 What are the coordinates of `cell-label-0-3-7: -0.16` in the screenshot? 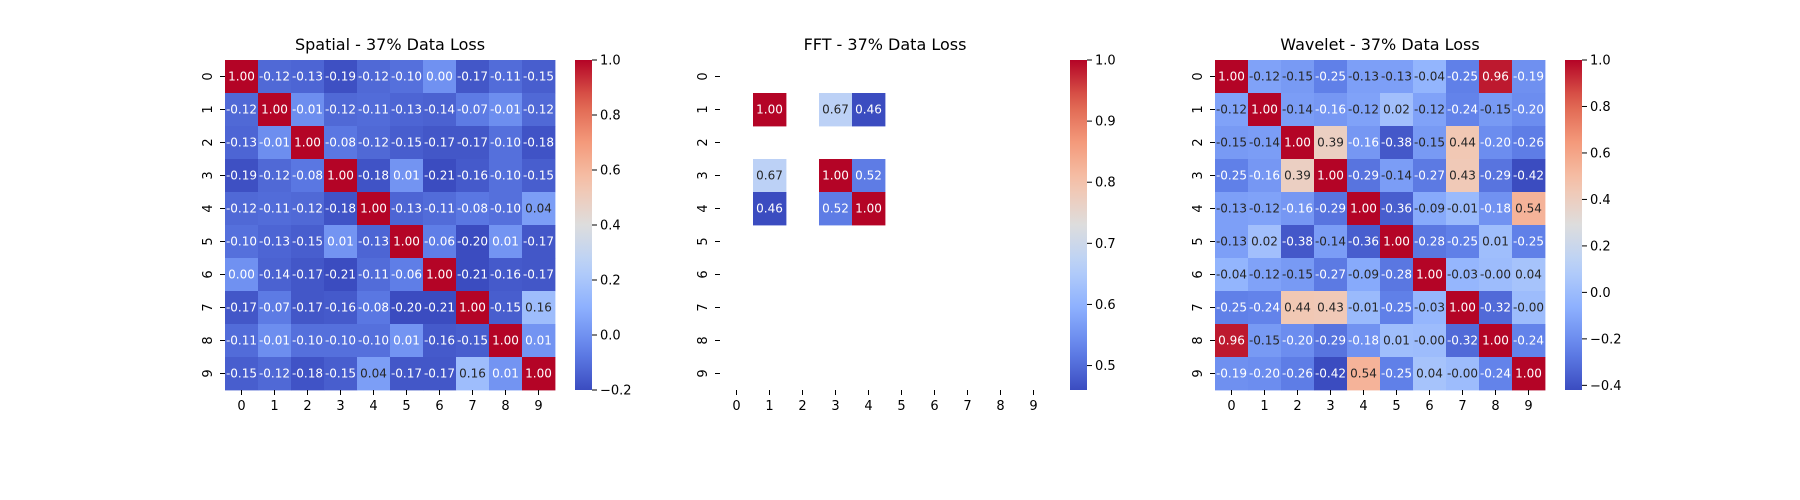 It's located at (472, 176).